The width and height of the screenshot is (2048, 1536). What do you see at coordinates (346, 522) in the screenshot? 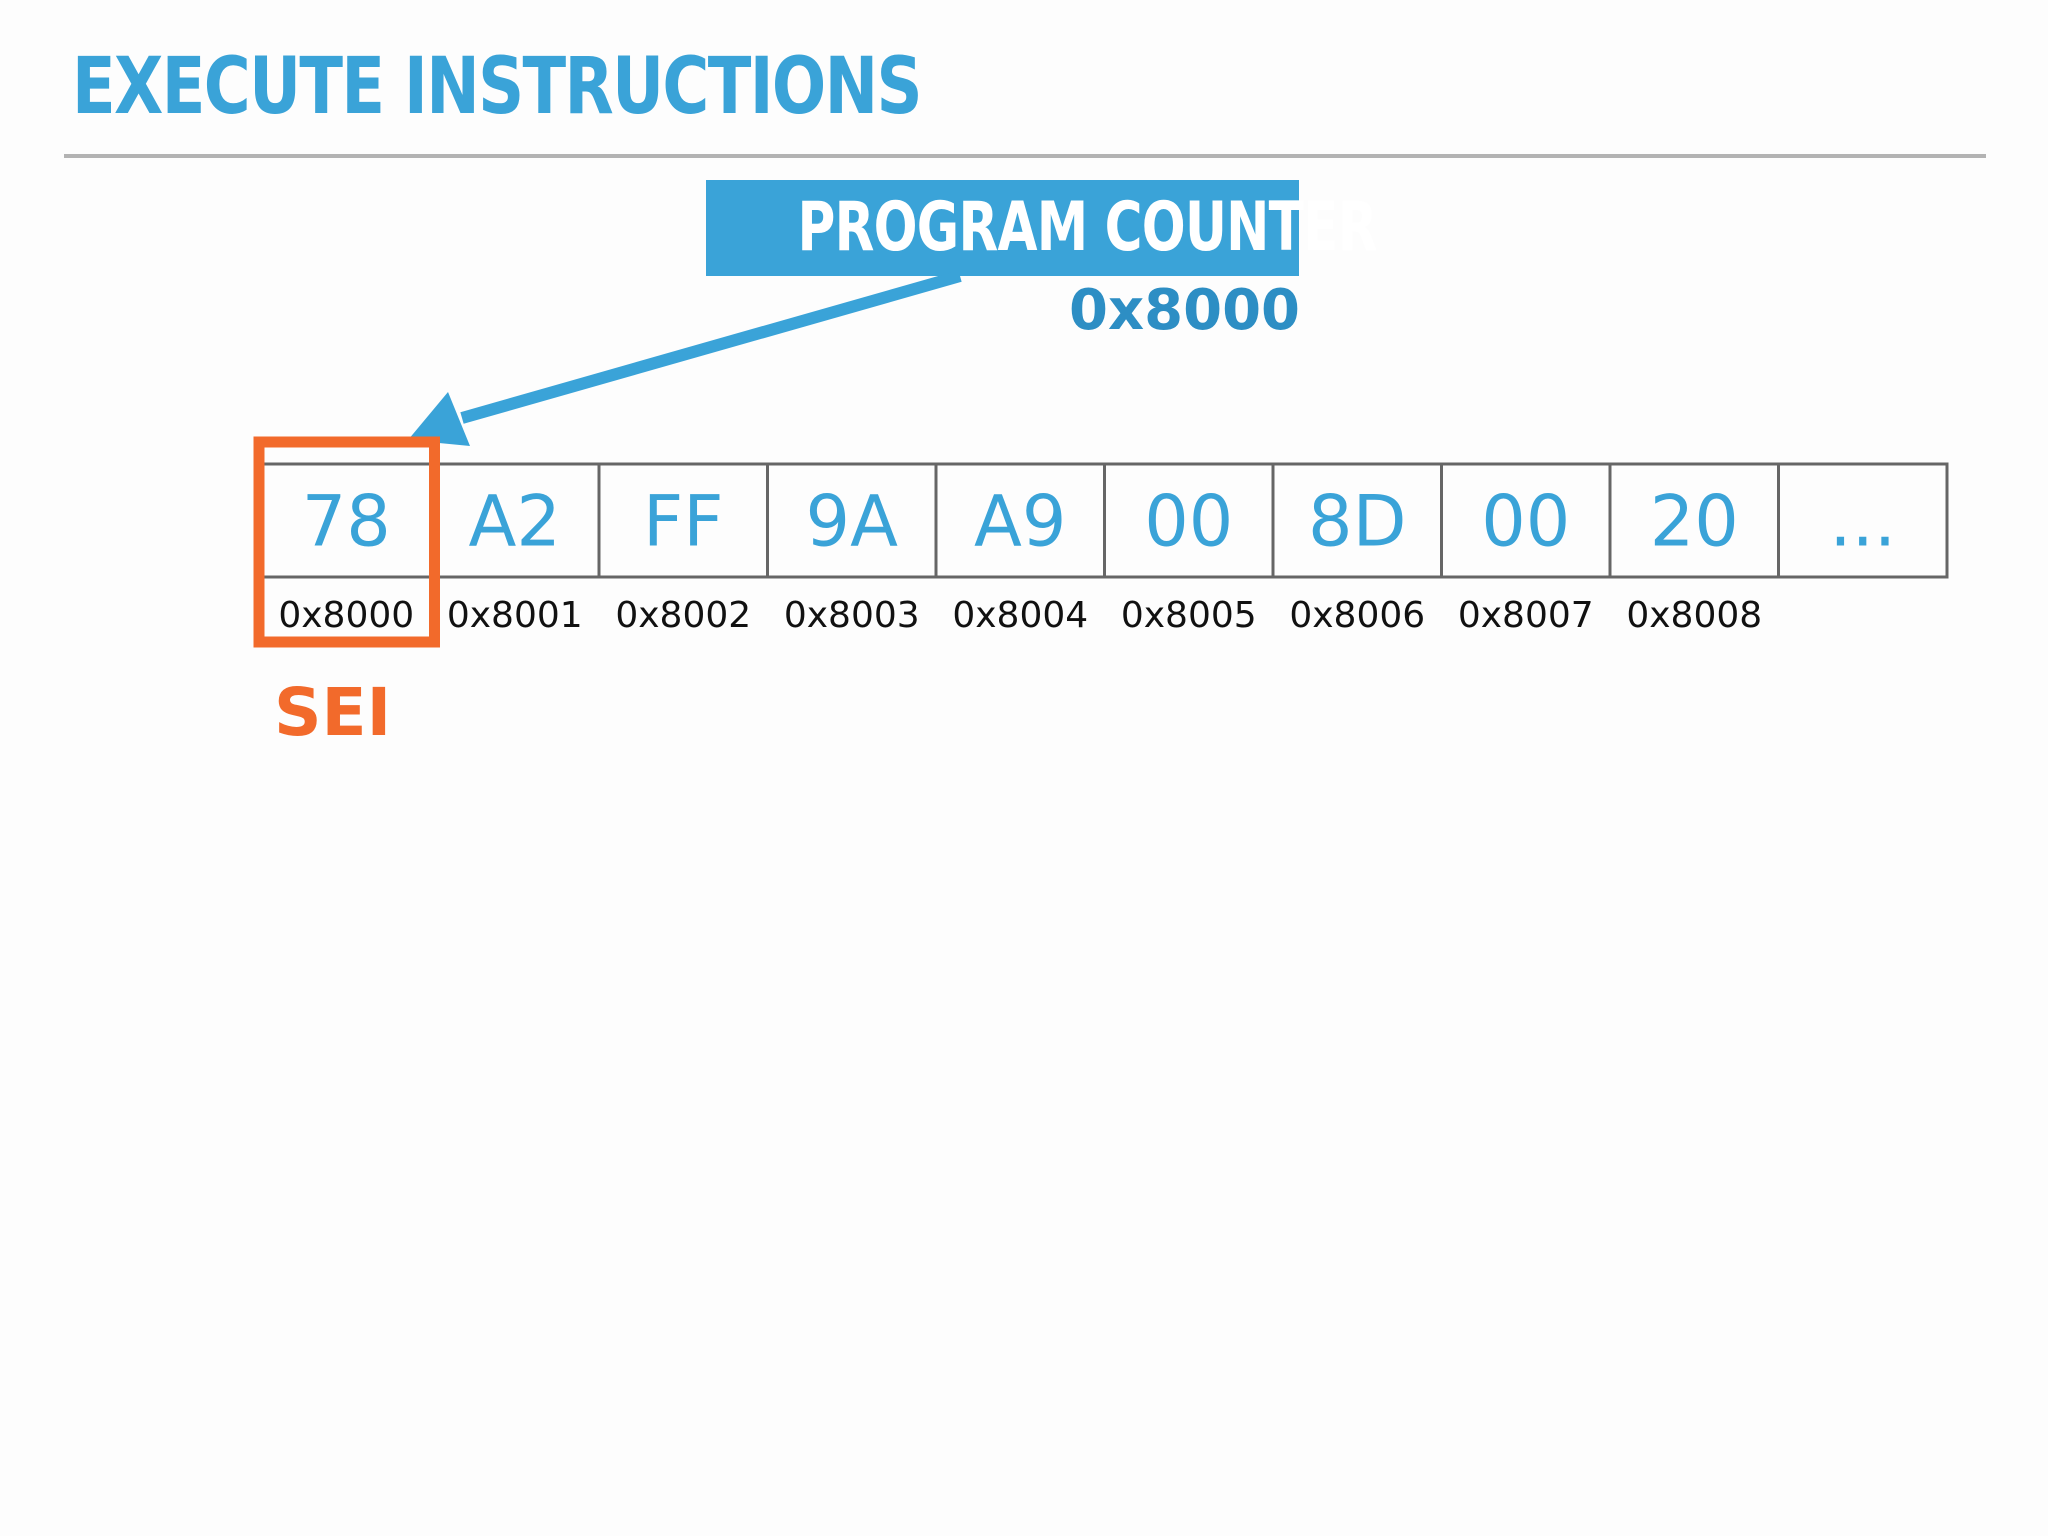
I see `memory-cell-byte: 78` at bounding box center [346, 522].